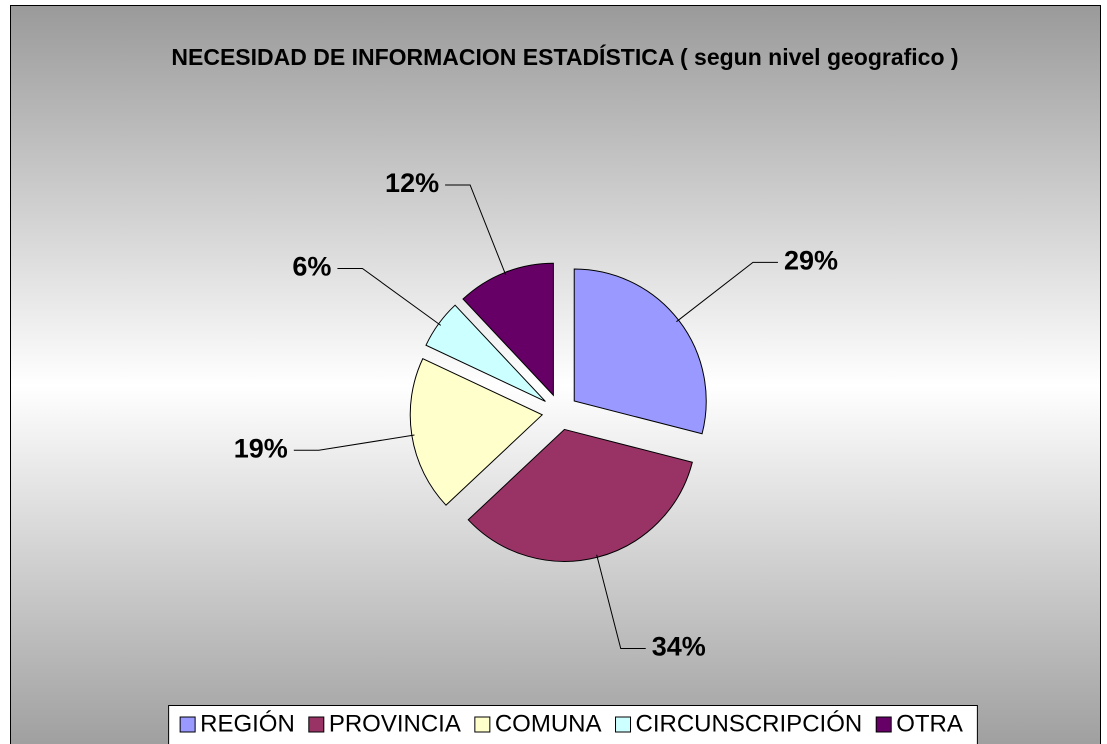 The image size is (1107, 744). Describe the element at coordinates (548, 723) in the screenshot. I see `legend-label: COMUNA` at that location.